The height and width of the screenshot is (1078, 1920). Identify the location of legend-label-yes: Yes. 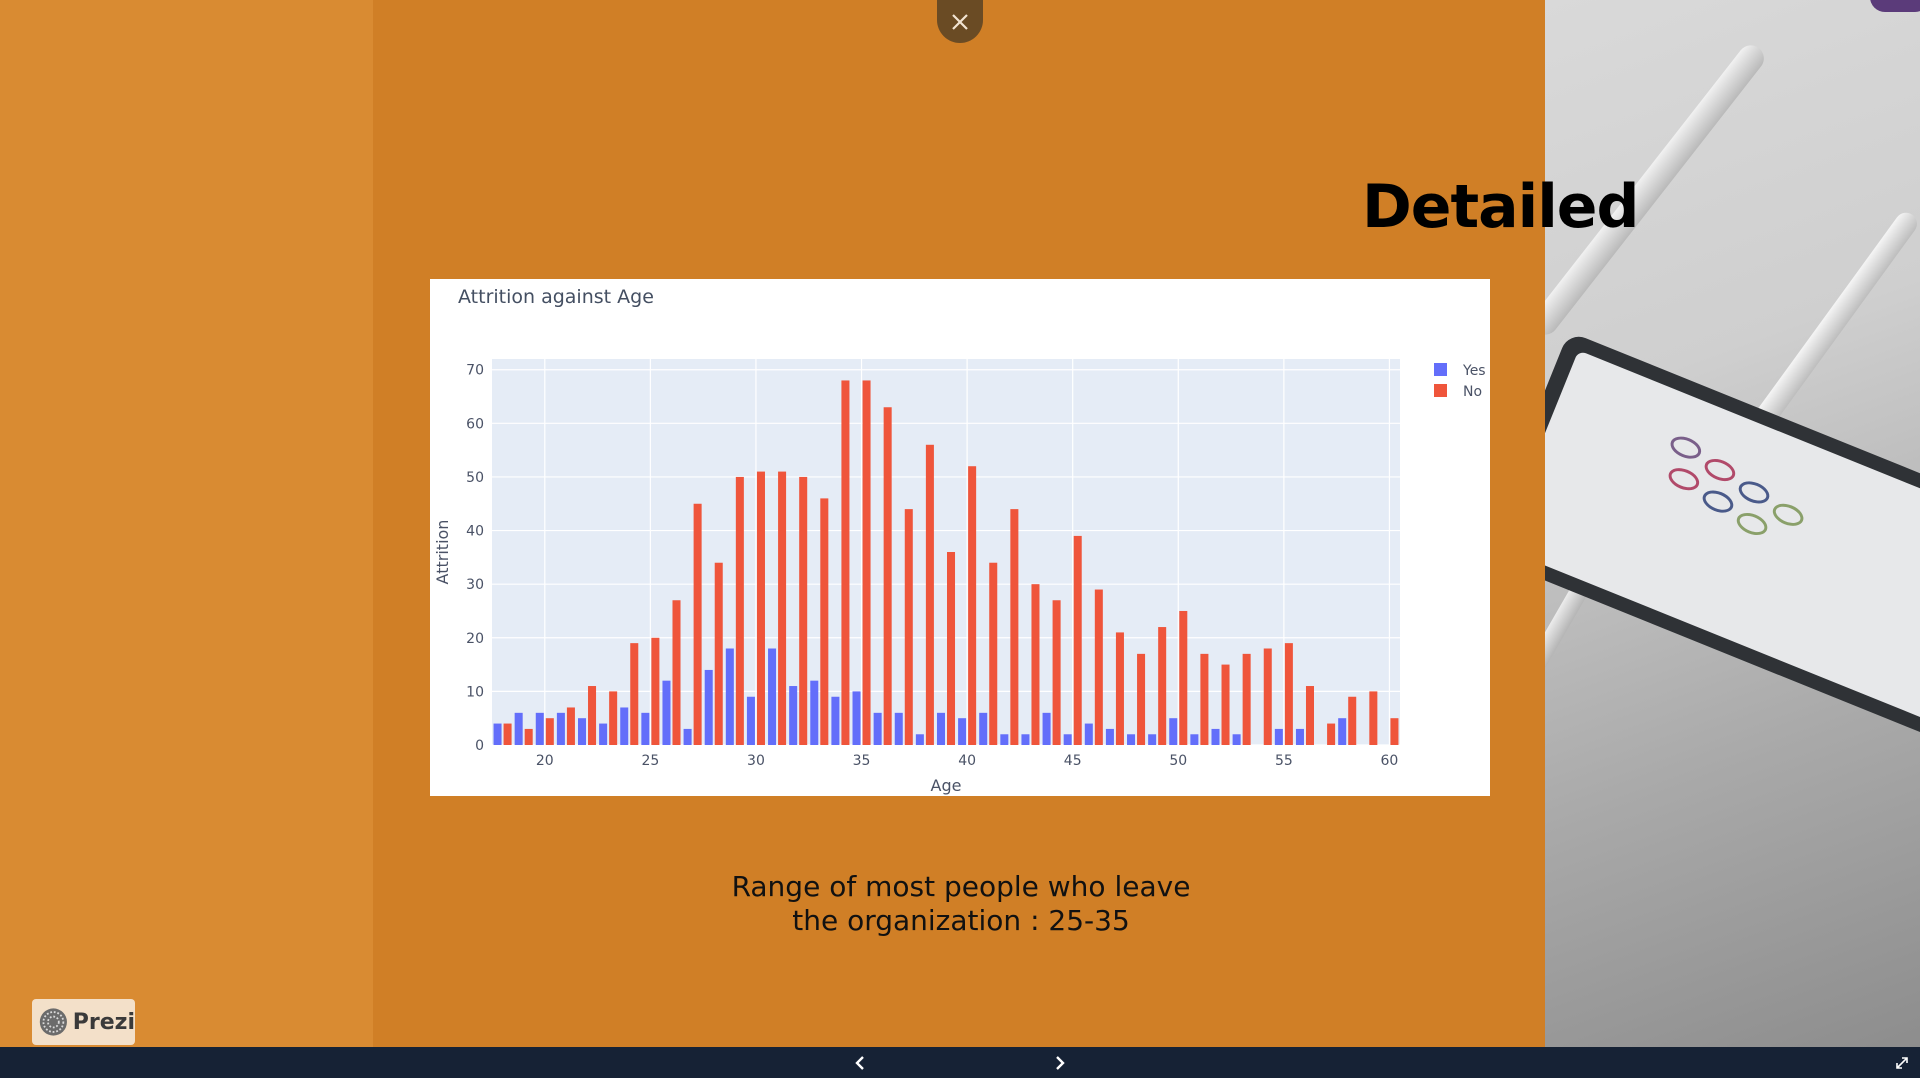
(1474, 371).